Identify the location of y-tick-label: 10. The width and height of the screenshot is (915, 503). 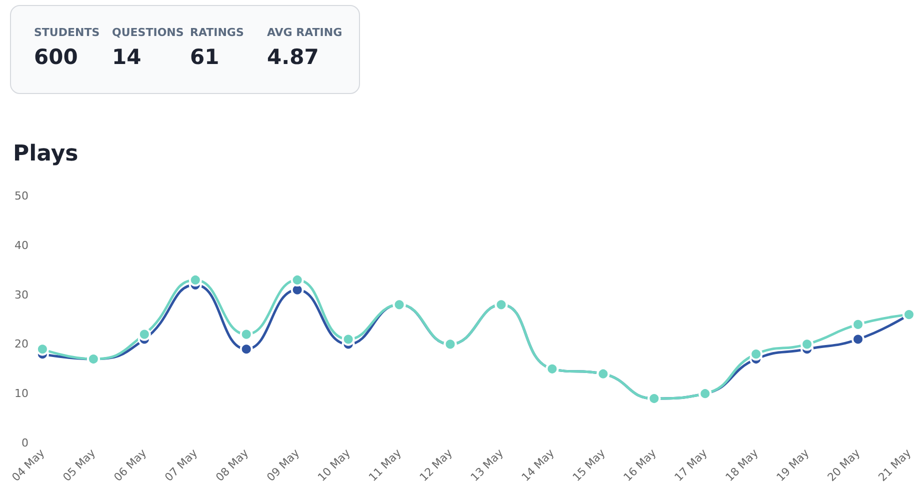
(21, 393).